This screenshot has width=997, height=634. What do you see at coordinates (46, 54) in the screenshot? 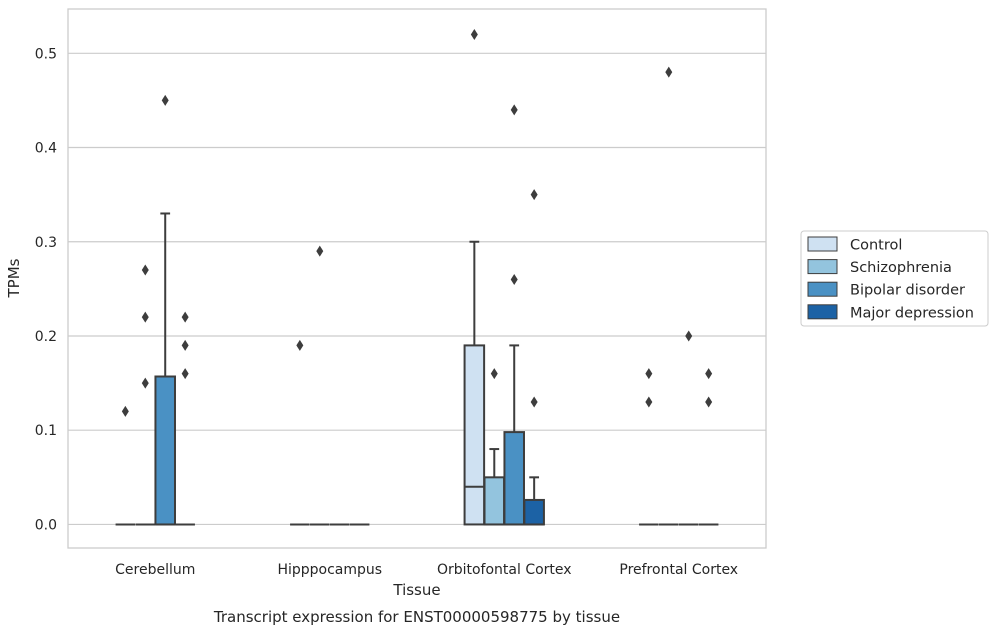
I see `y-tick-label: 0.5` at bounding box center [46, 54].